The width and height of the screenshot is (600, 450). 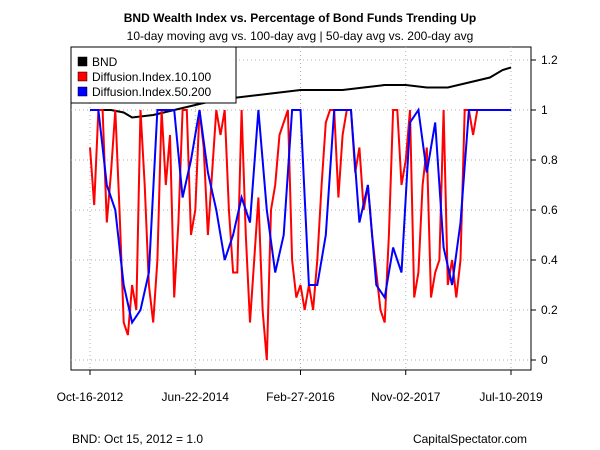 What do you see at coordinates (470, 439) in the screenshot?
I see `footnote-right: CapitalSpectator.com` at bounding box center [470, 439].